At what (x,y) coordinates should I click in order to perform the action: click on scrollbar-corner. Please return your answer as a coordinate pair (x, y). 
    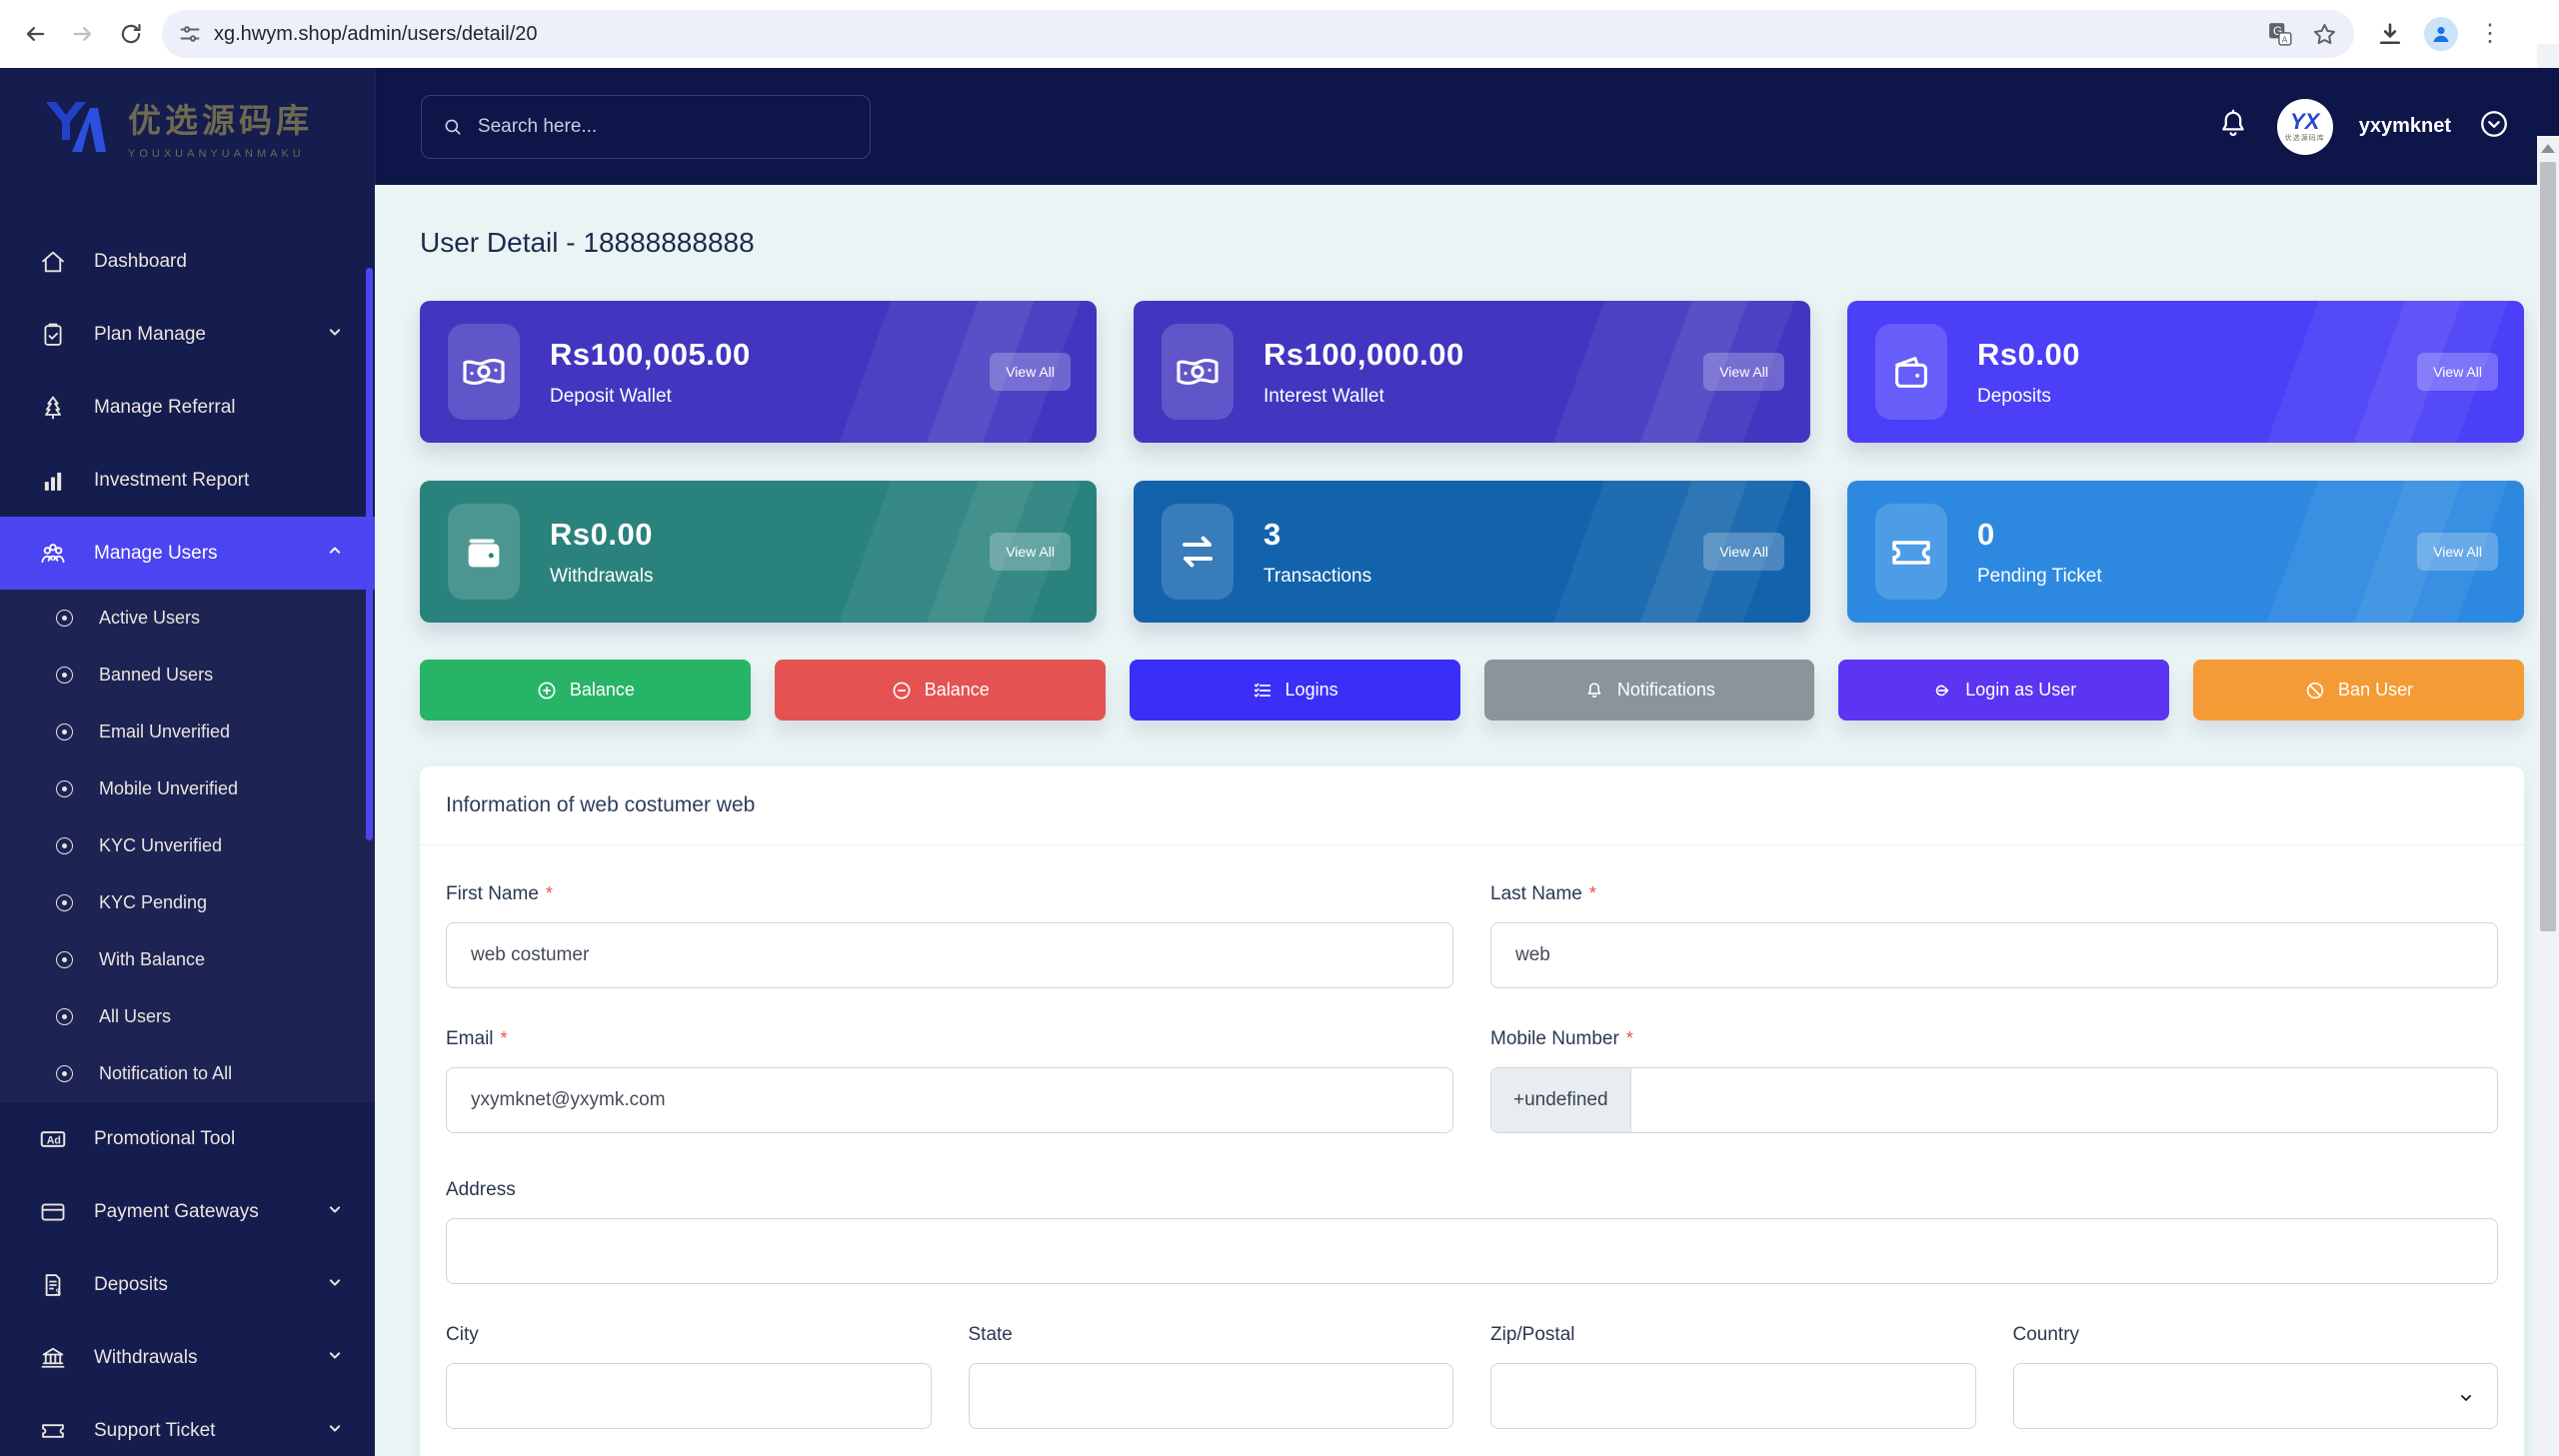
    Looking at the image, I should click on (2548, 56).